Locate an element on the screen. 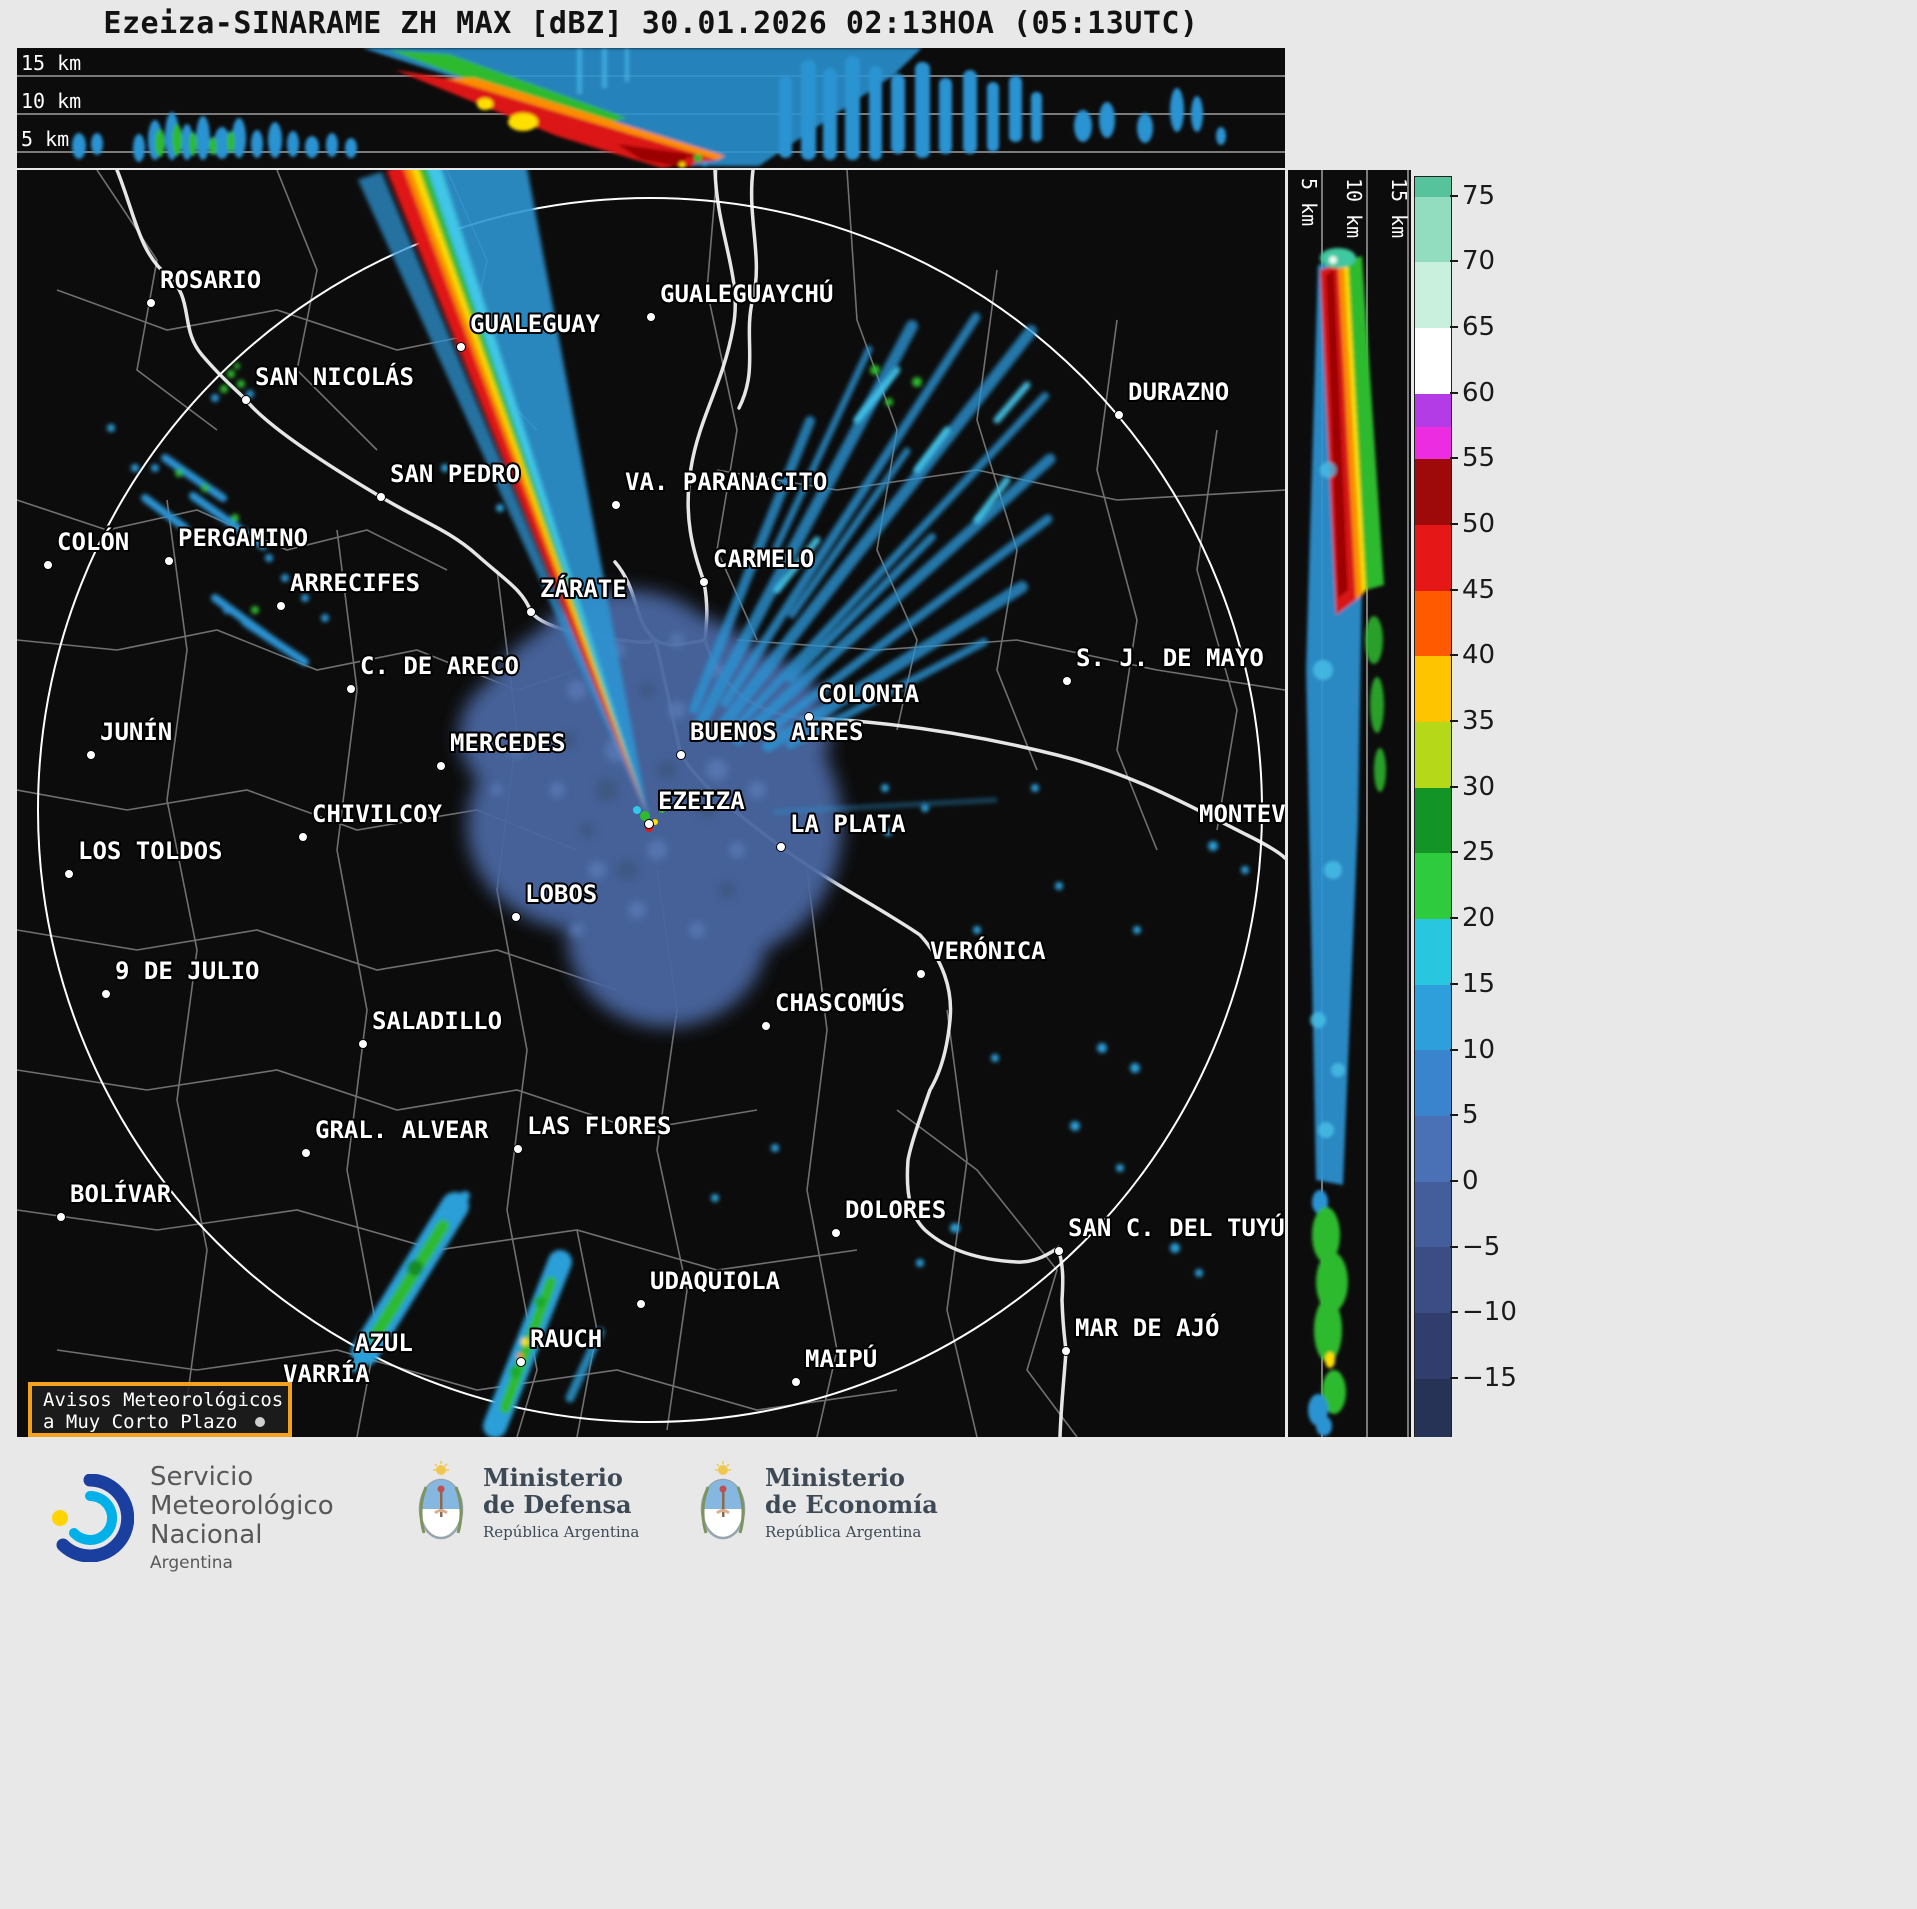 Image resolution: width=1917 pixels, height=1909 pixels. colorbar-tick-25: 25 is located at coordinates (1472, 852).